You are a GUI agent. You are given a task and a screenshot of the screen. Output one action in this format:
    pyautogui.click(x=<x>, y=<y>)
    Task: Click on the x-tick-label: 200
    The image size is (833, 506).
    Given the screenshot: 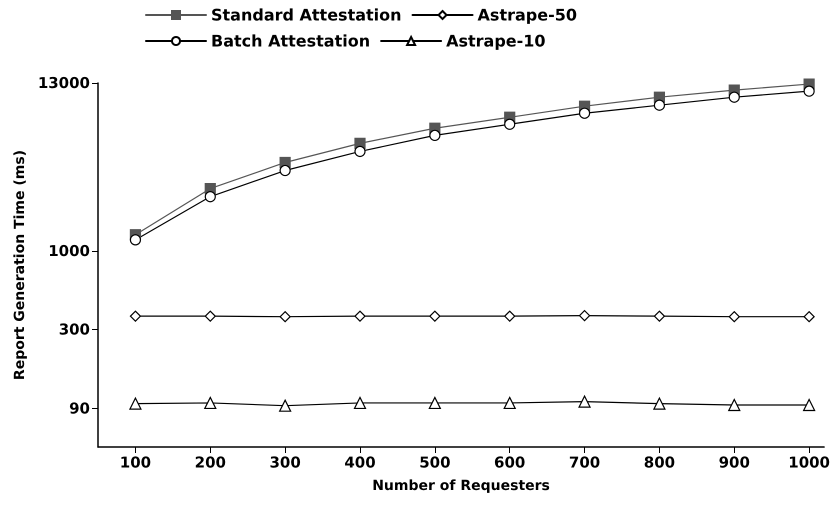 What is the action you would take?
    pyautogui.click(x=210, y=463)
    